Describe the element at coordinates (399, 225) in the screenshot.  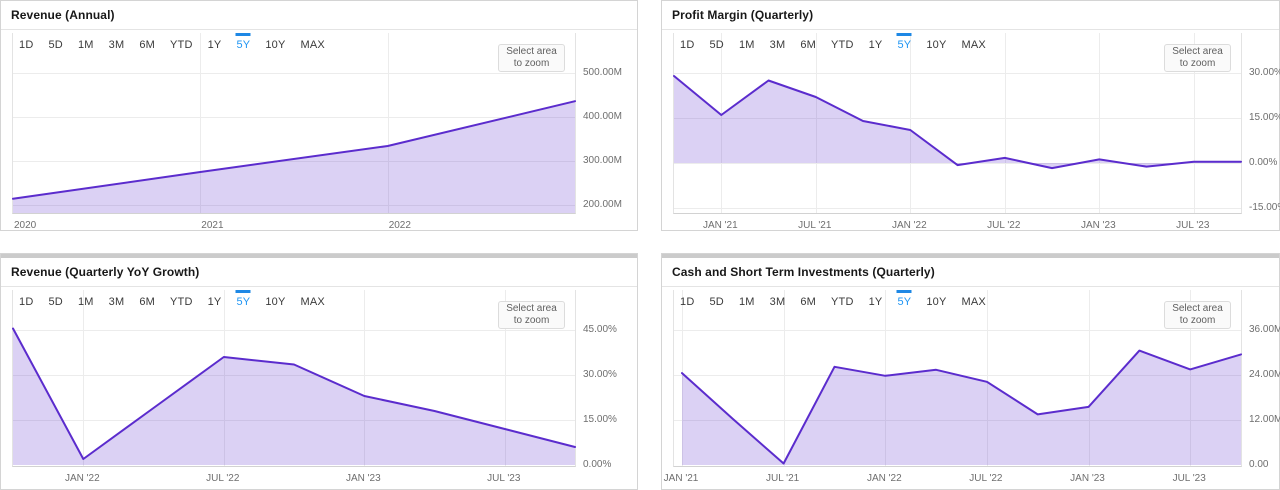
I see `x-axis-label: 2022` at that location.